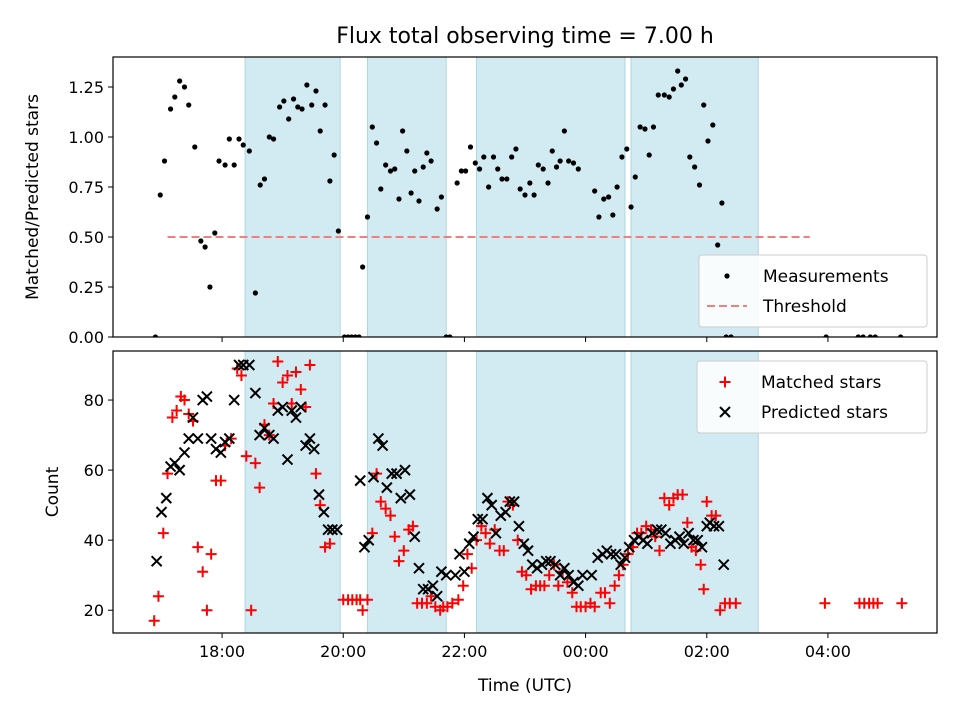 The height and width of the screenshot is (720, 960). Describe the element at coordinates (525, 36) in the screenshot. I see `chart-title: Flux total observing time = 7.00 h` at that location.